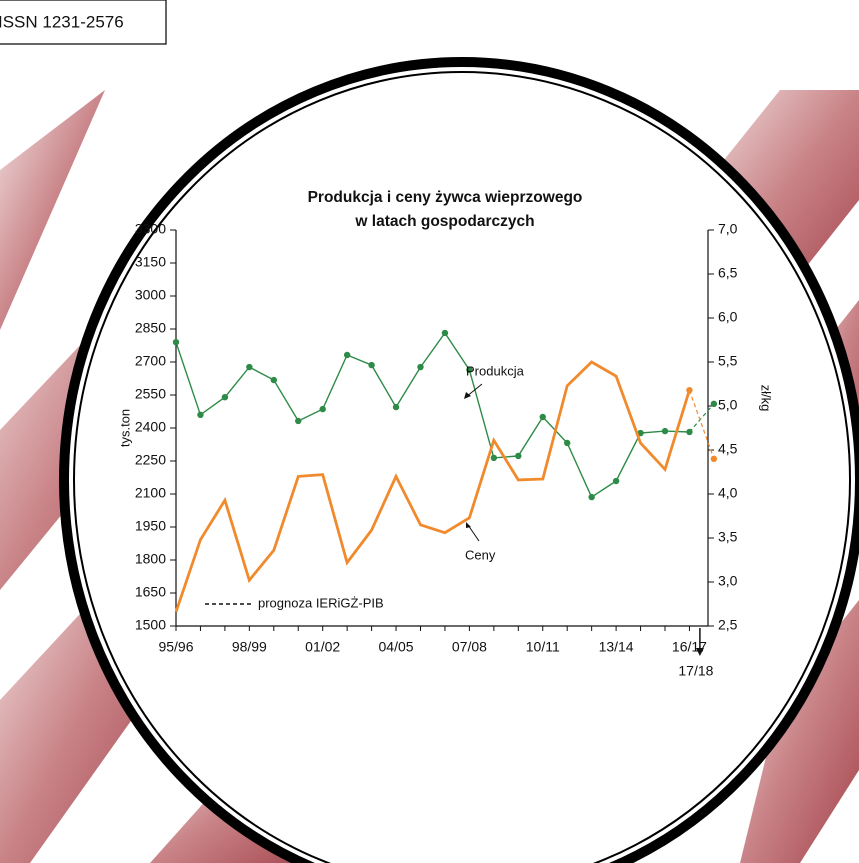 Image resolution: width=859 pixels, height=863 pixels. What do you see at coordinates (150, 592) in the screenshot?
I see `y-tick-label: 1650` at bounding box center [150, 592].